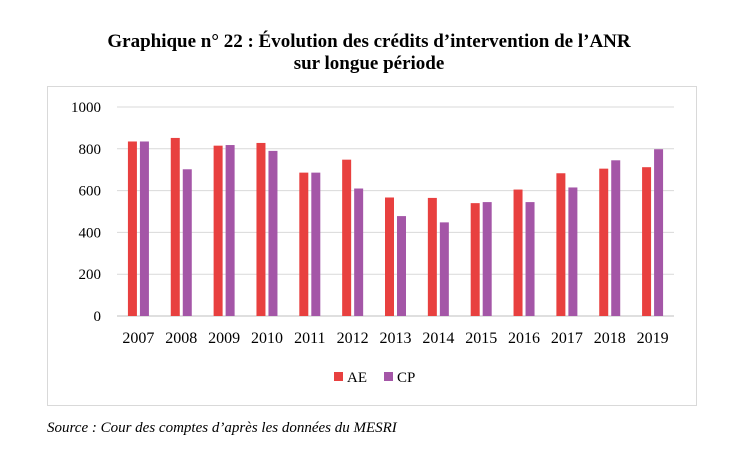 The width and height of the screenshot is (738, 449). I want to click on bar-cp-2017, so click(573, 251).